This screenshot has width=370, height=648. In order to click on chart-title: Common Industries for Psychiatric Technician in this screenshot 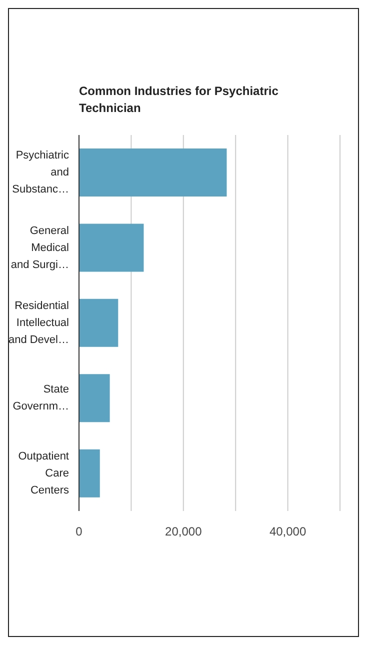, I will do `click(179, 100)`.